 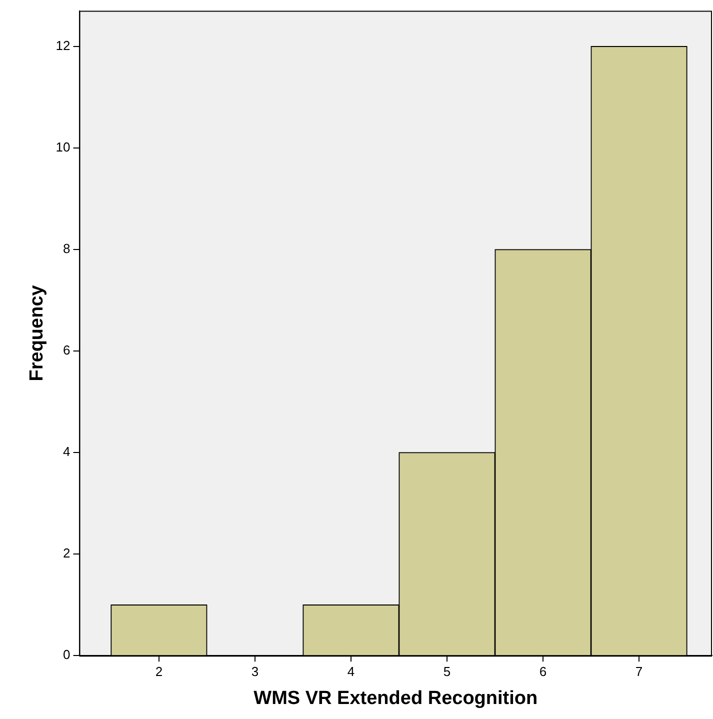 I want to click on y-tick-label: 0, so click(x=66, y=654).